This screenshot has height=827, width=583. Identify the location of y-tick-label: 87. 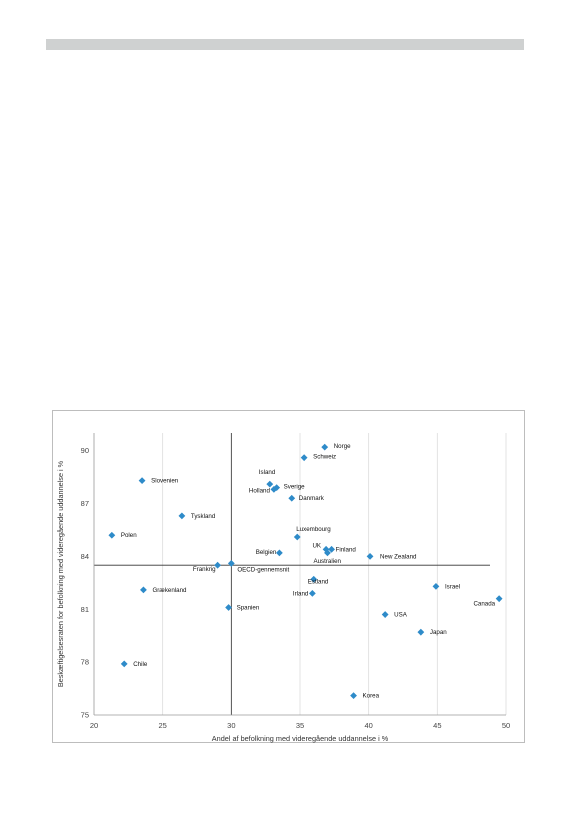
(85, 503).